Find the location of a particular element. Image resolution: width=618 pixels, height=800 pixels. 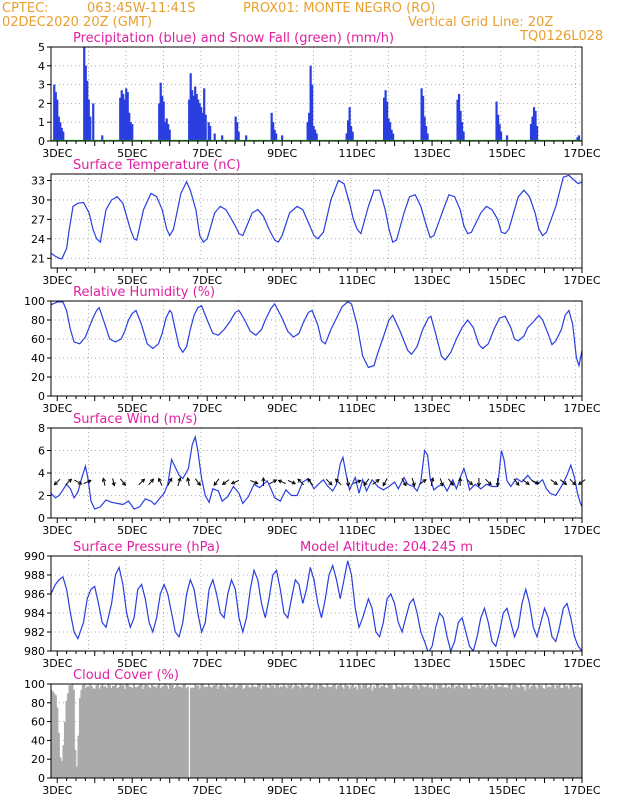

temp-ytick-label: 27 is located at coordinates (38, 219).